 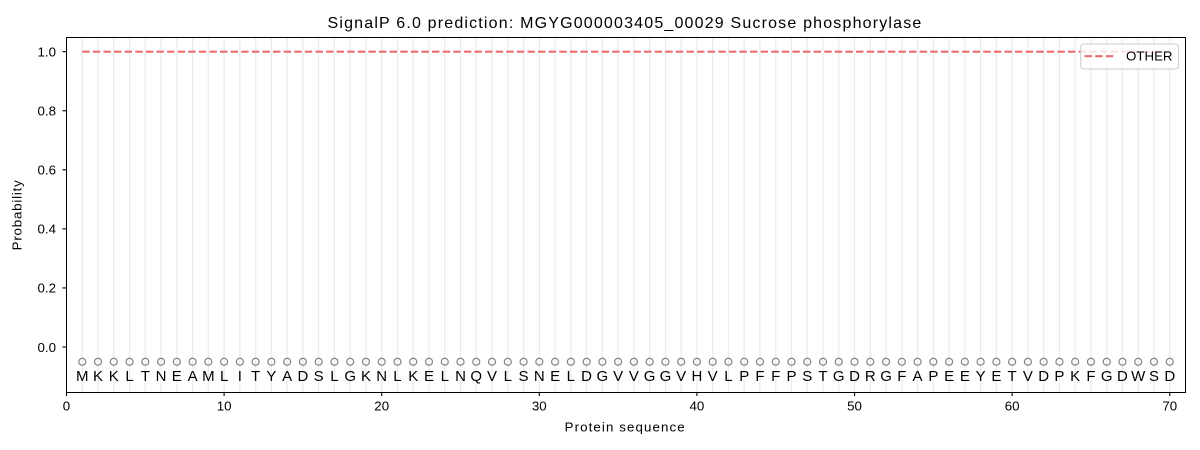 I want to click on svg-text: 30, so click(x=539, y=405).